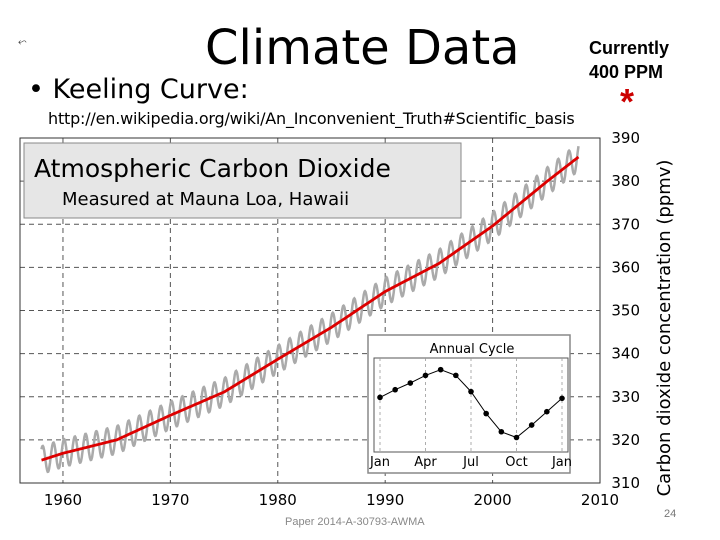 The height and width of the screenshot is (540, 720). Describe the element at coordinates (362, 48) in the screenshot. I see `slide-title: Climate Data` at that location.